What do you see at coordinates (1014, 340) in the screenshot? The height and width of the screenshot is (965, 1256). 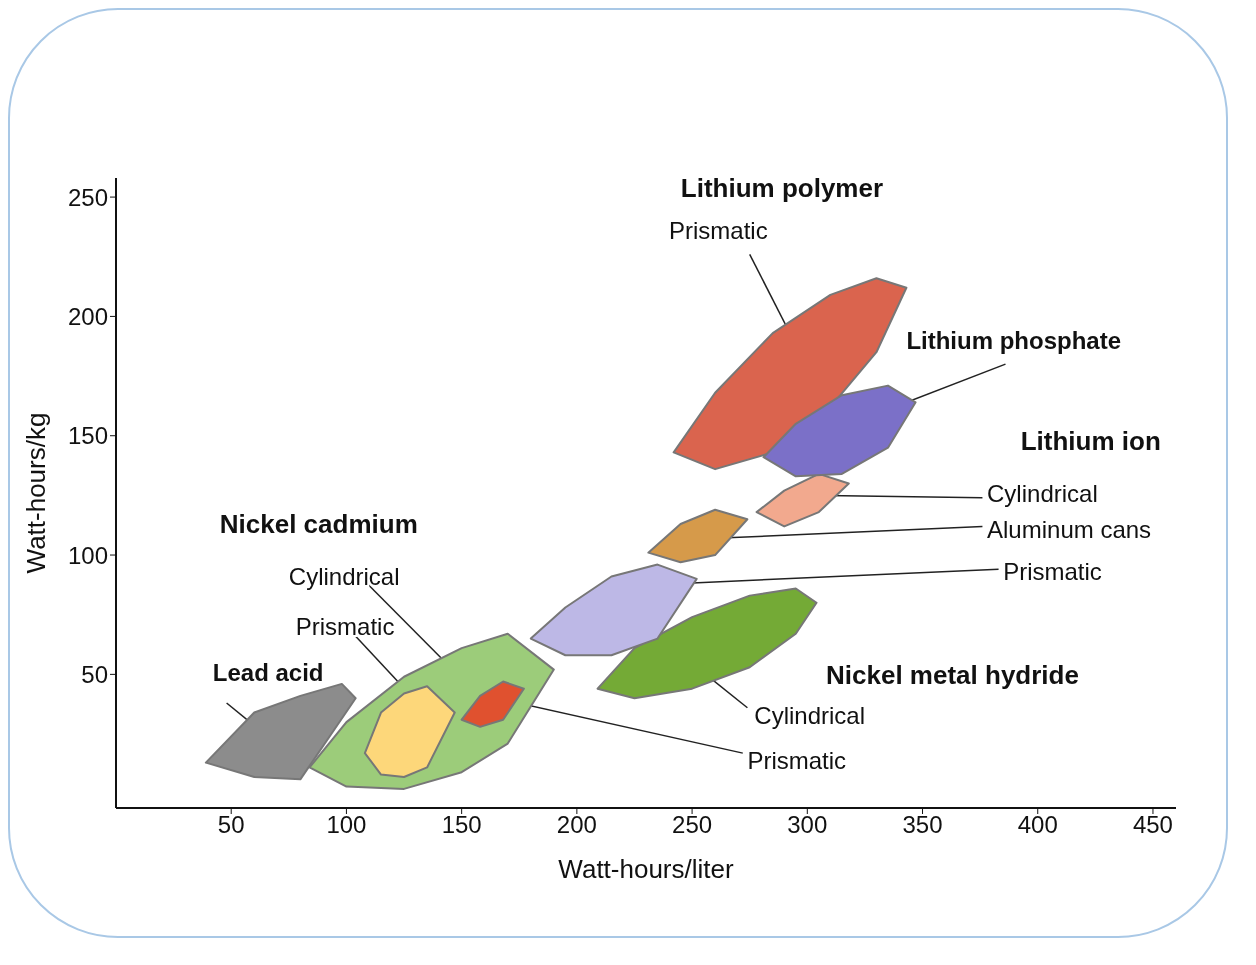 I see `series-label: Lithium phosphate` at bounding box center [1014, 340].